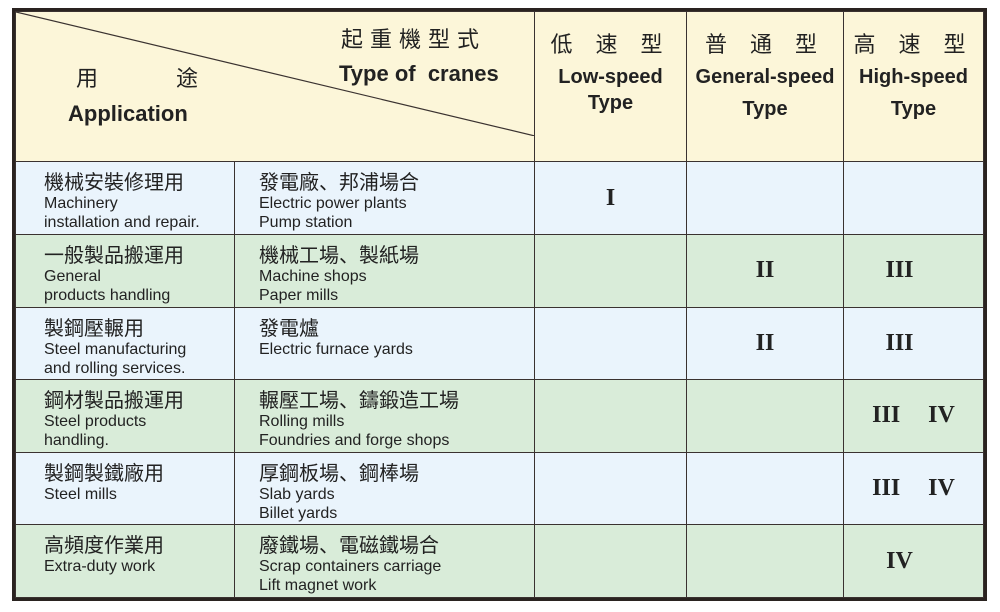 This screenshot has width=1000, height=612. What do you see at coordinates (913, 109) in the screenshot?
I see `high-speed-type: Type` at bounding box center [913, 109].